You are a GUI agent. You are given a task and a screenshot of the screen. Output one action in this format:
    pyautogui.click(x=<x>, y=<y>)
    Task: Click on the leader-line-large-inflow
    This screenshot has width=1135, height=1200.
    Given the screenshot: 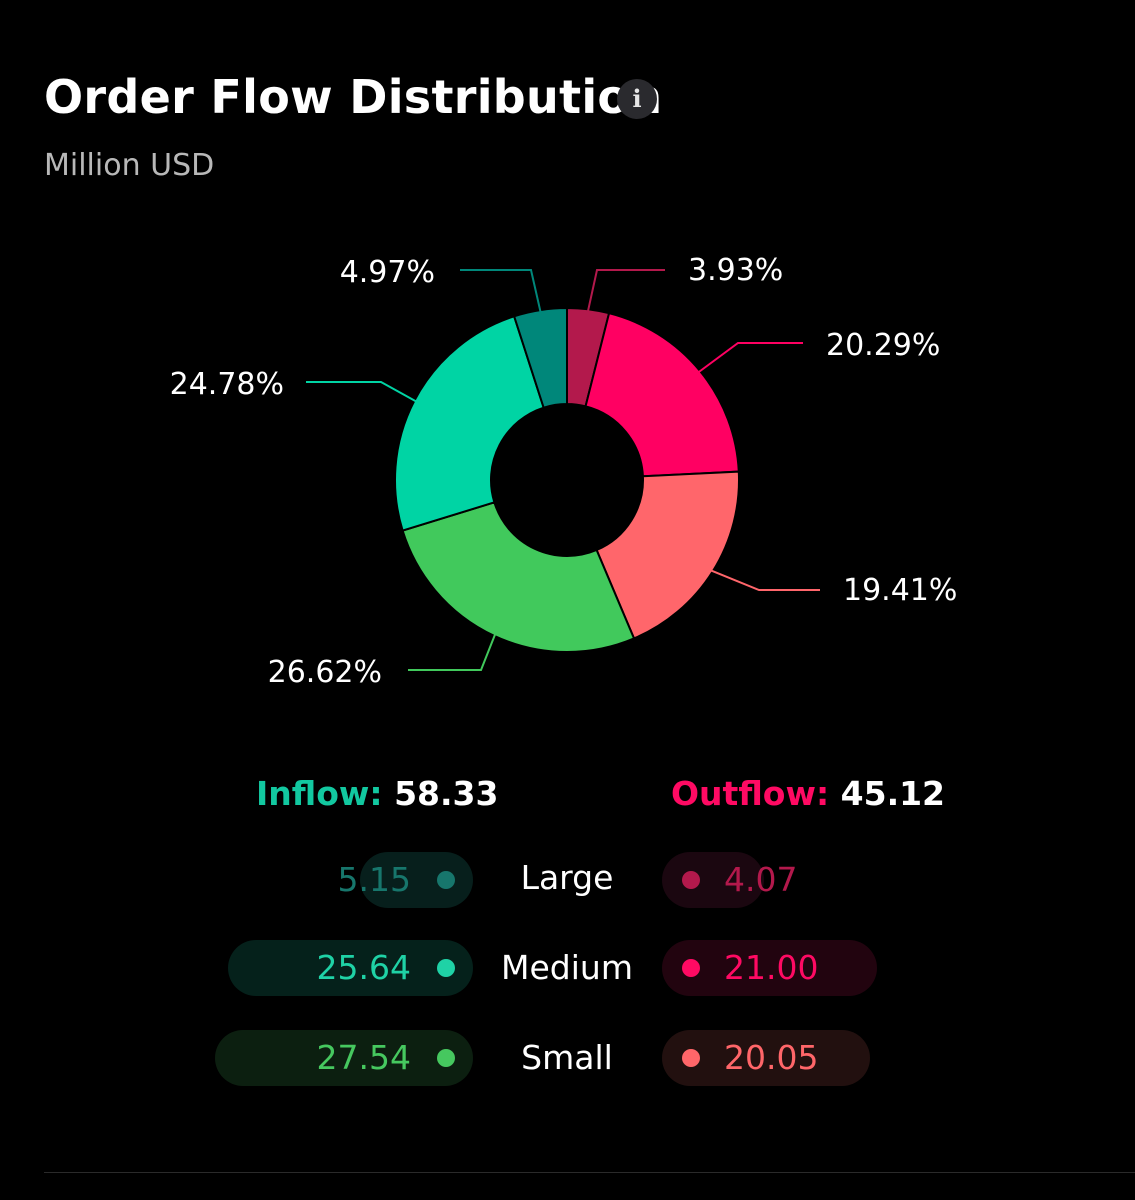 What is the action you would take?
    pyautogui.click(x=501, y=291)
    